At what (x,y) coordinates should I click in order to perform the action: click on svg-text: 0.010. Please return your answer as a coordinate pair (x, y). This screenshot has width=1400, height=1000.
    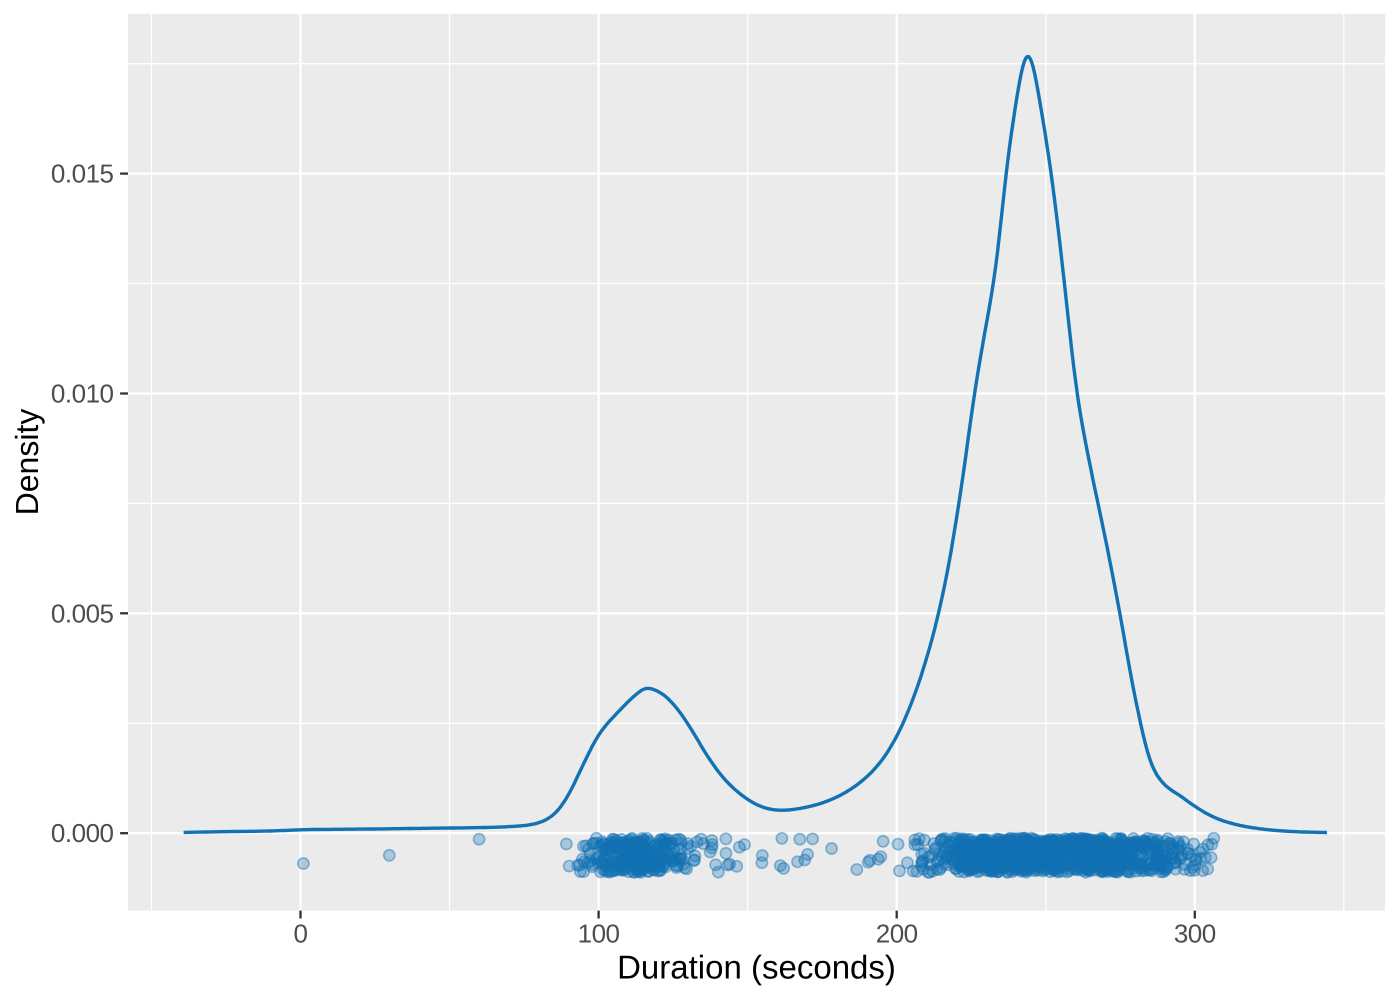
    Looking at the image, I should click on (82, 394).